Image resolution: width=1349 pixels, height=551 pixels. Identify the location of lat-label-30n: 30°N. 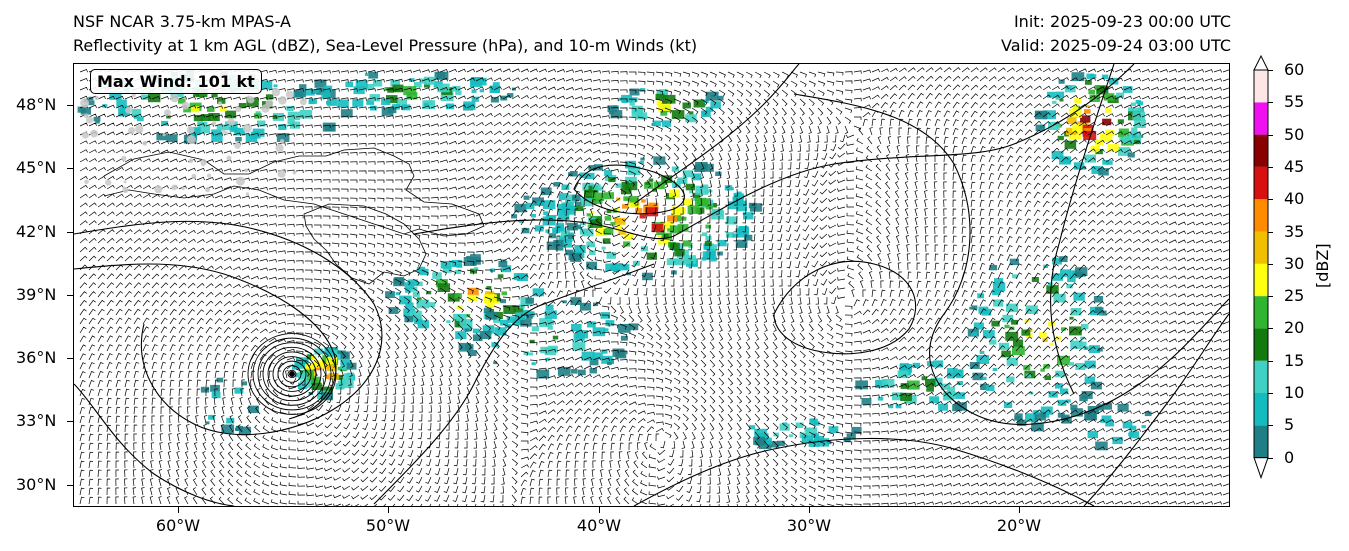
(36, 484).